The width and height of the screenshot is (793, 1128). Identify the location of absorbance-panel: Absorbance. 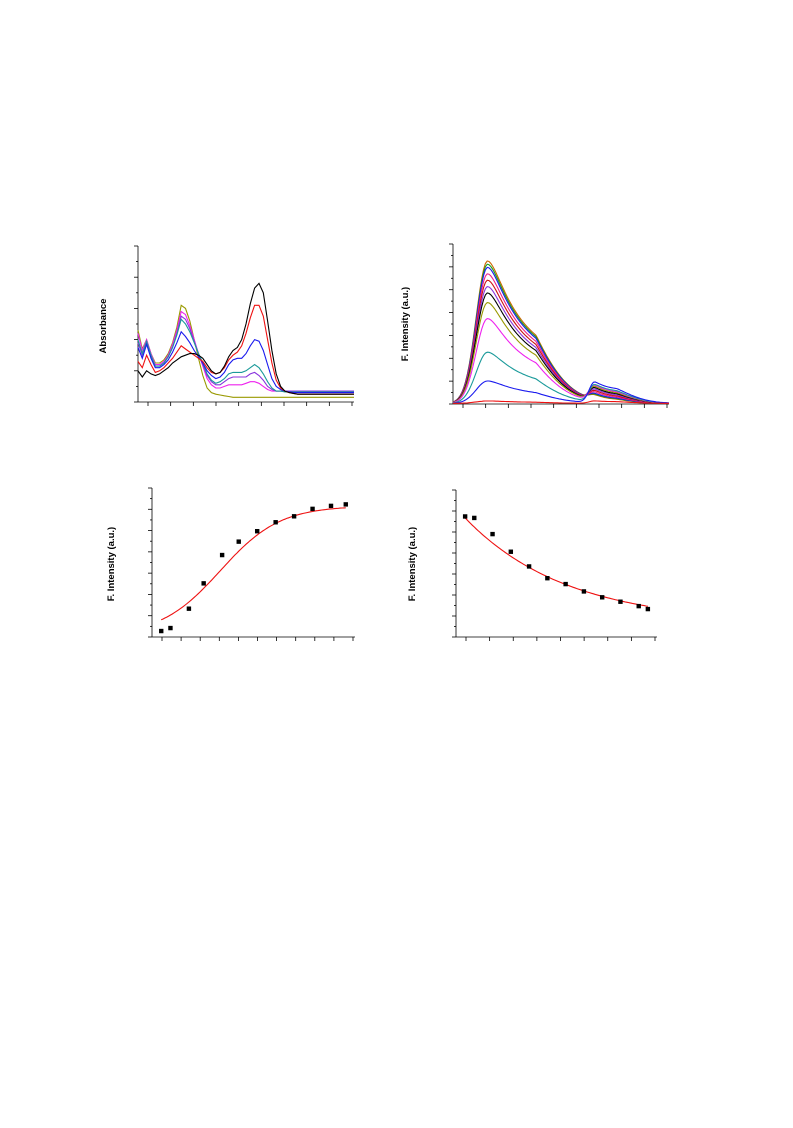
(226, 325).